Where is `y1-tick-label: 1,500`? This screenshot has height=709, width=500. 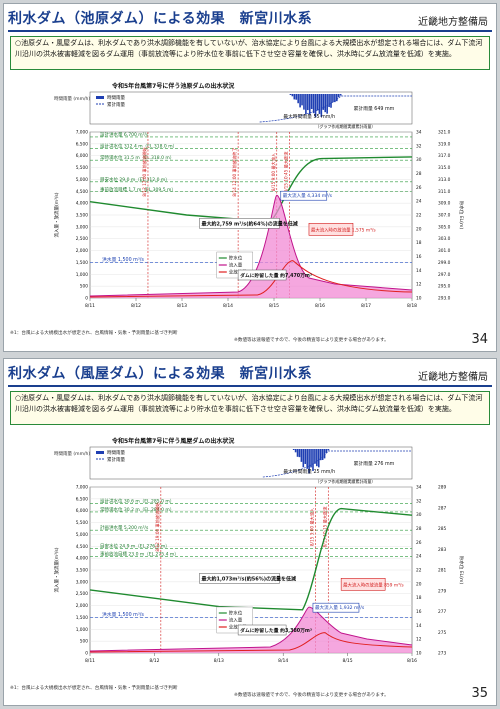 y1-tick-label: 1,500 is located at coordinates (82, 618).